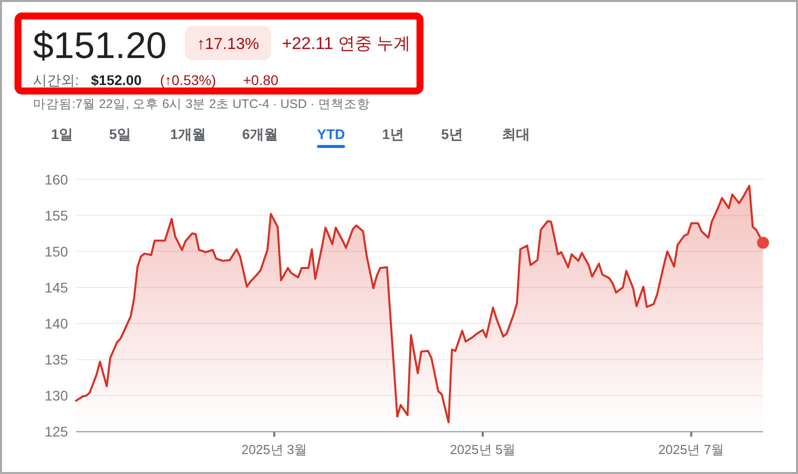  Describe the element at coordinates (56, 432) in the screenshot. I see `y-tick-label: 125` at that location.